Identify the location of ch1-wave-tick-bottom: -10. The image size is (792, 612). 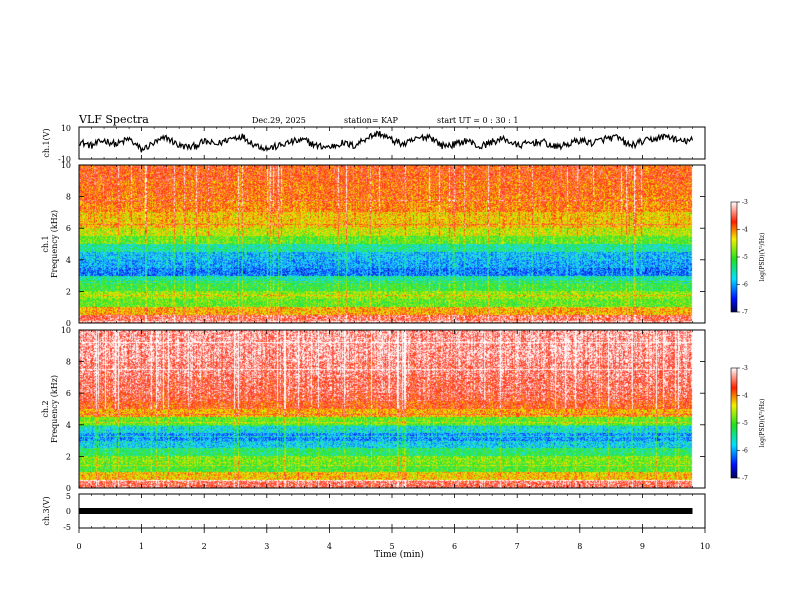
(64, 159).